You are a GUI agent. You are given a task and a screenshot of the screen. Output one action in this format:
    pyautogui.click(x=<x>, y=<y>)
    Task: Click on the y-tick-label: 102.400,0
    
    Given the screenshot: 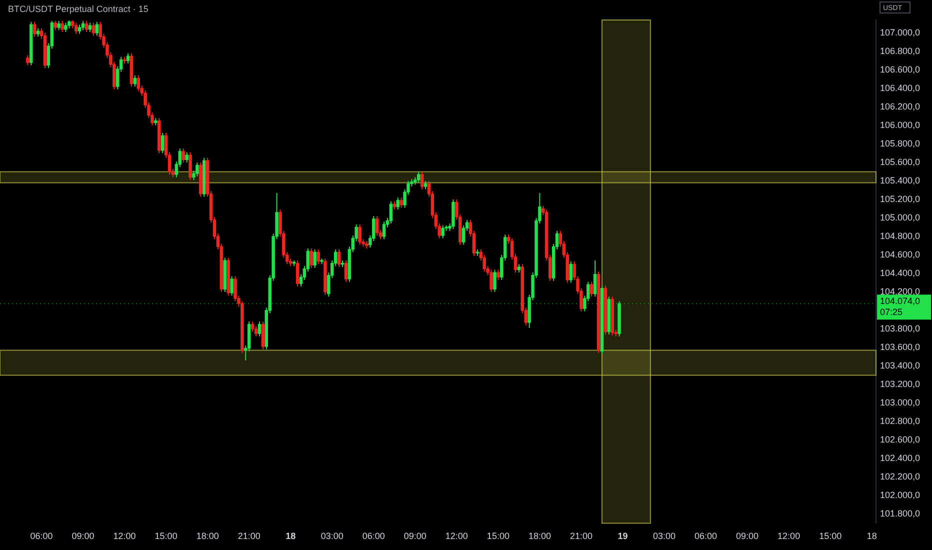 What is the action you would take?
    pyautogui.click(x=900, y=457)
    